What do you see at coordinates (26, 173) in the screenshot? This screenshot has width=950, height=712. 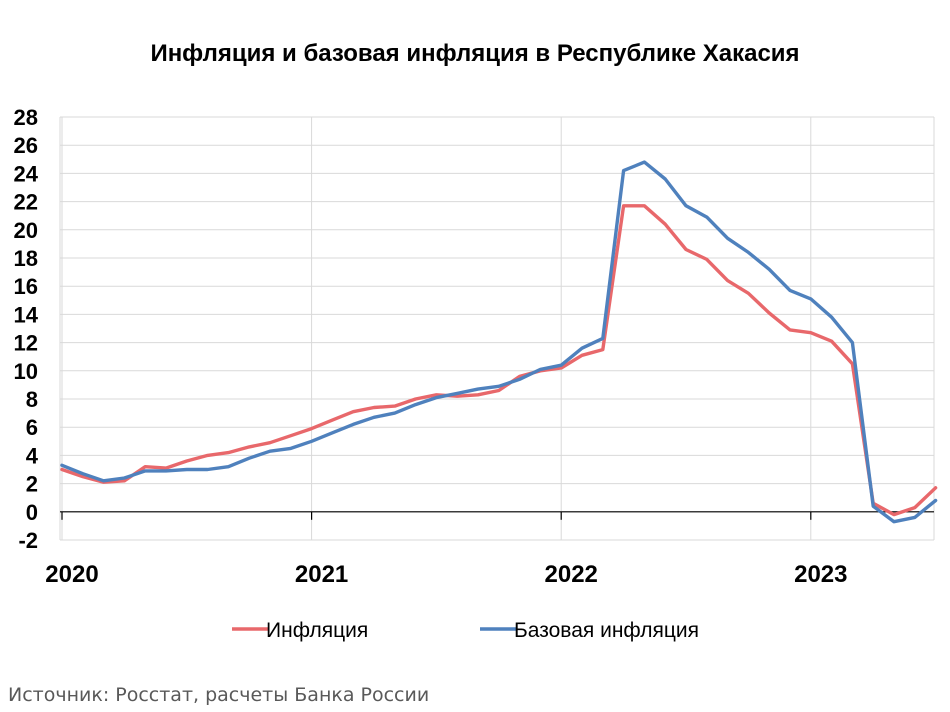 I see `y-tick-label: 24` at bounding box center [26, 173].